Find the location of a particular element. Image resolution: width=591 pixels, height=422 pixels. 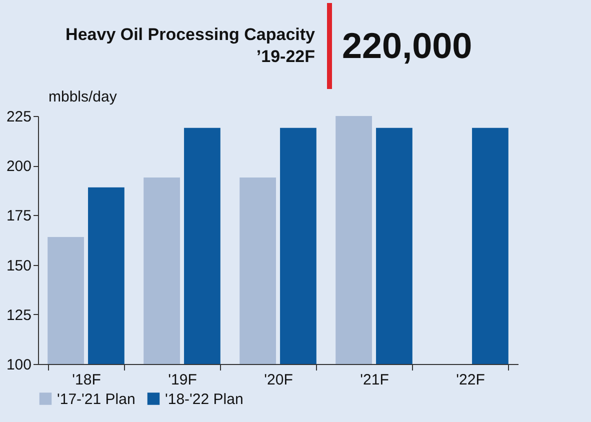

x-tick-label: '21F is located at coordinates (374, 380).